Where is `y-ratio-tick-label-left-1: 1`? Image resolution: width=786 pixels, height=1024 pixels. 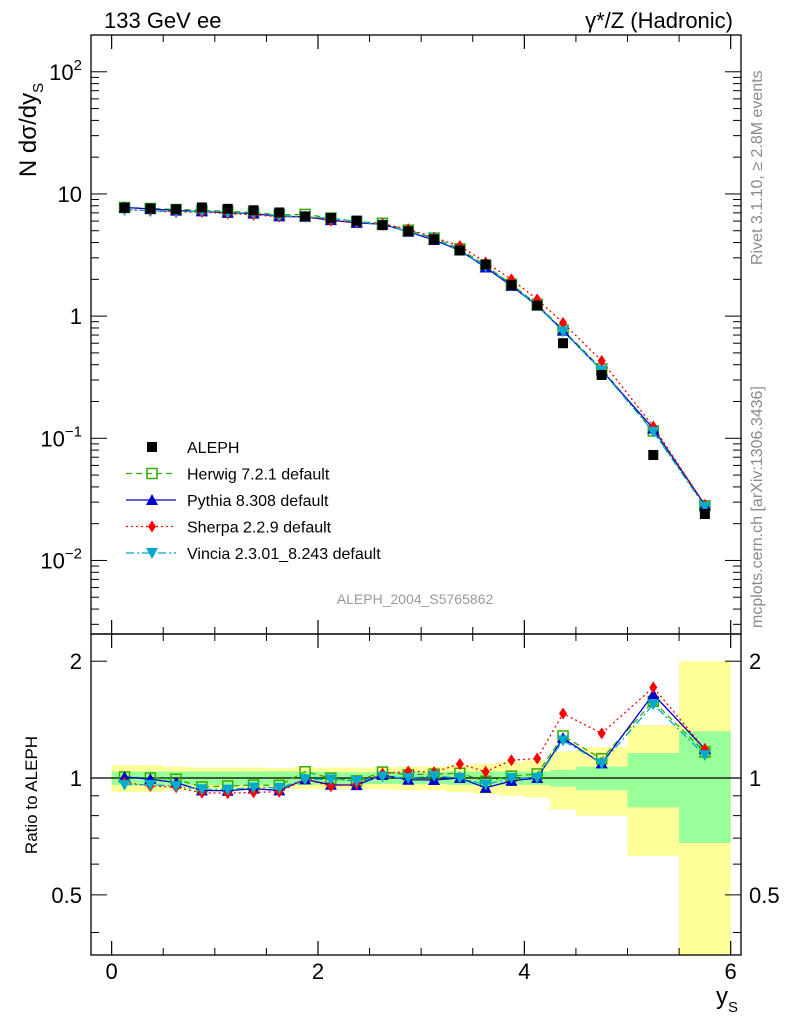 y-ratio-tick-label-left-1: 1 is located at coordinates (76, 778).